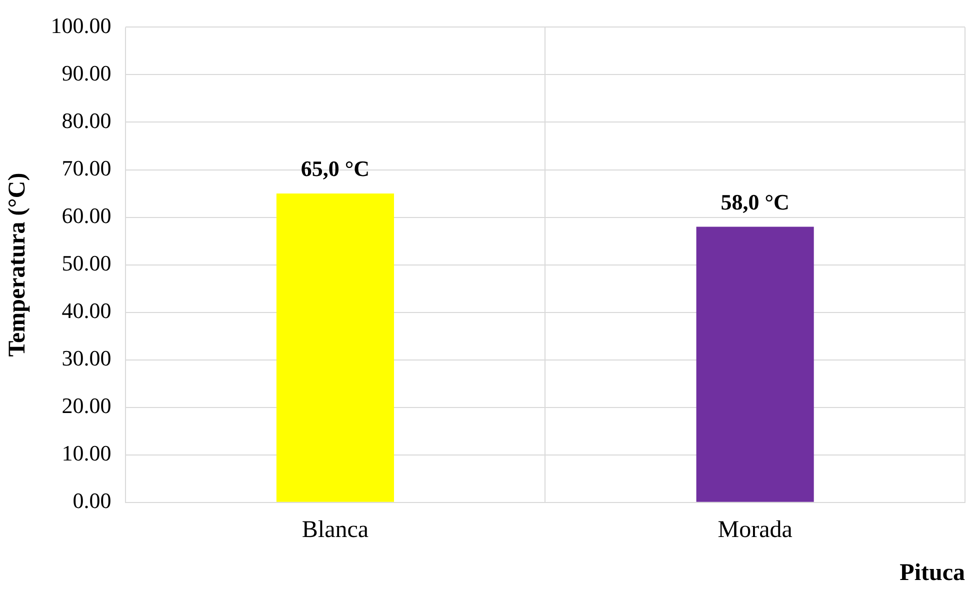 The height and width of the screenshot is (592, 967). I want to click on y-tick-label: 10.00, so click(87, 453).